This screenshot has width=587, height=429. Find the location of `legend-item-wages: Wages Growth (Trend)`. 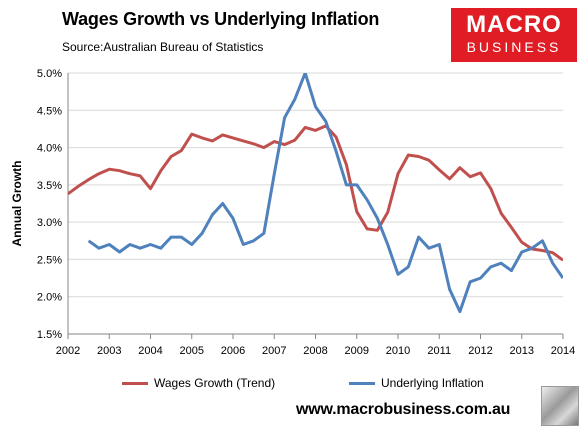

legend-item-wages: Wages Growth (Trend) is located at coordinates (198, 383).